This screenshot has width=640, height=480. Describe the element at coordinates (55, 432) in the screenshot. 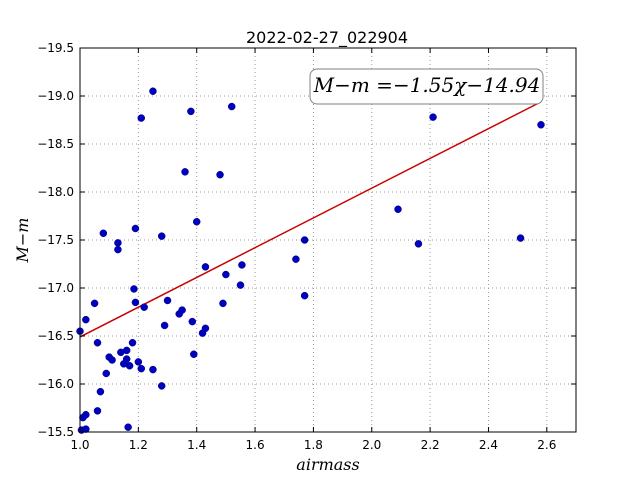

I see `y-tick-label: −15.5` at that location.